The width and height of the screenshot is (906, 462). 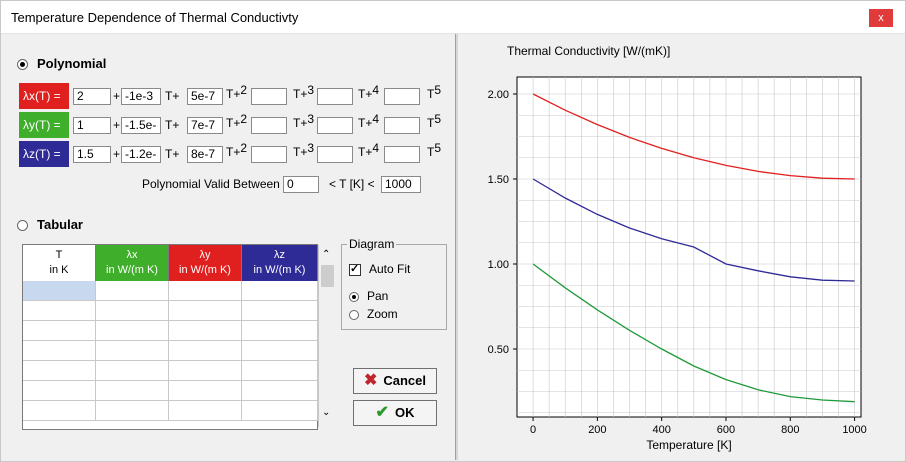 What do you see at coordinates (335, 96) in the screenshot?
I see `lambda-x-coef-4-input` at bounding box center [335, 96].